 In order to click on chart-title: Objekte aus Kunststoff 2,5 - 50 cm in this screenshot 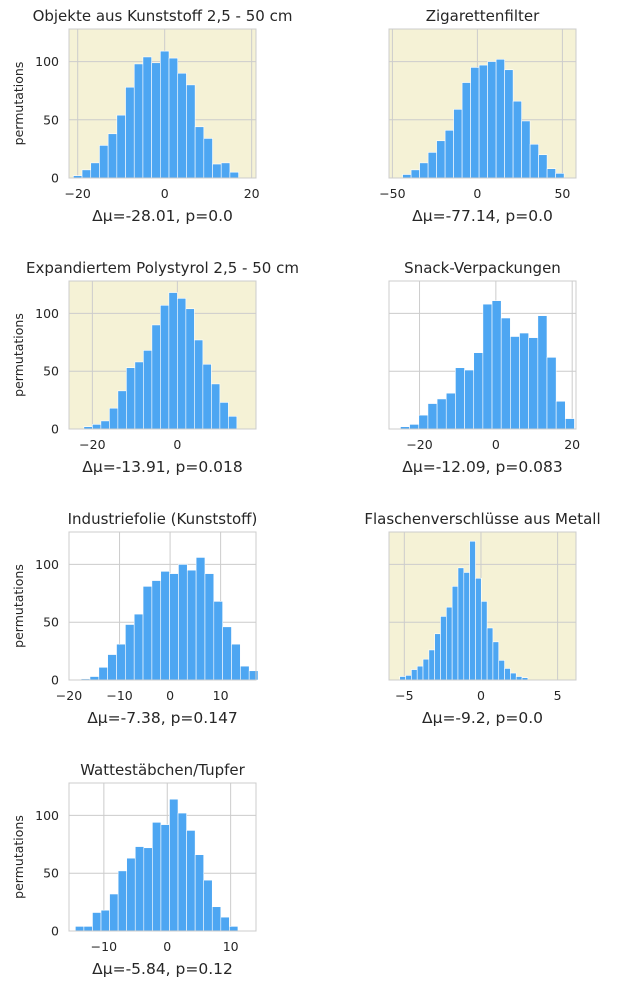, I will do `click(163, 16)`.